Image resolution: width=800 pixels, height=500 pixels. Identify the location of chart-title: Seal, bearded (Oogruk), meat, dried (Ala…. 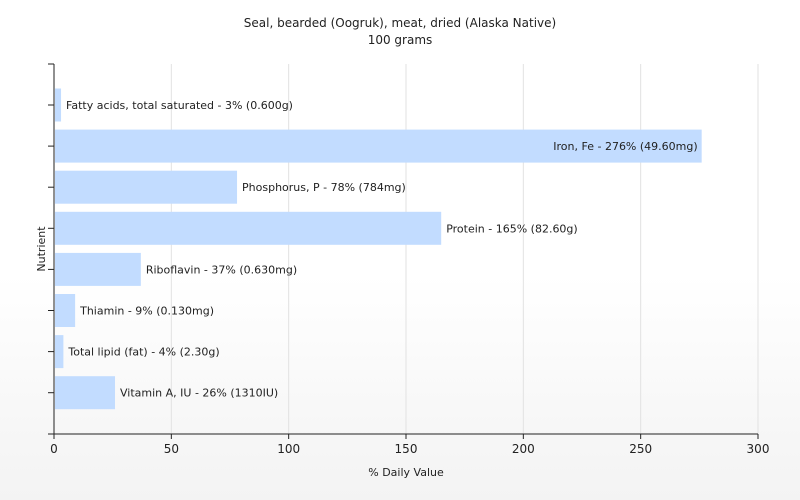
(400, 23).